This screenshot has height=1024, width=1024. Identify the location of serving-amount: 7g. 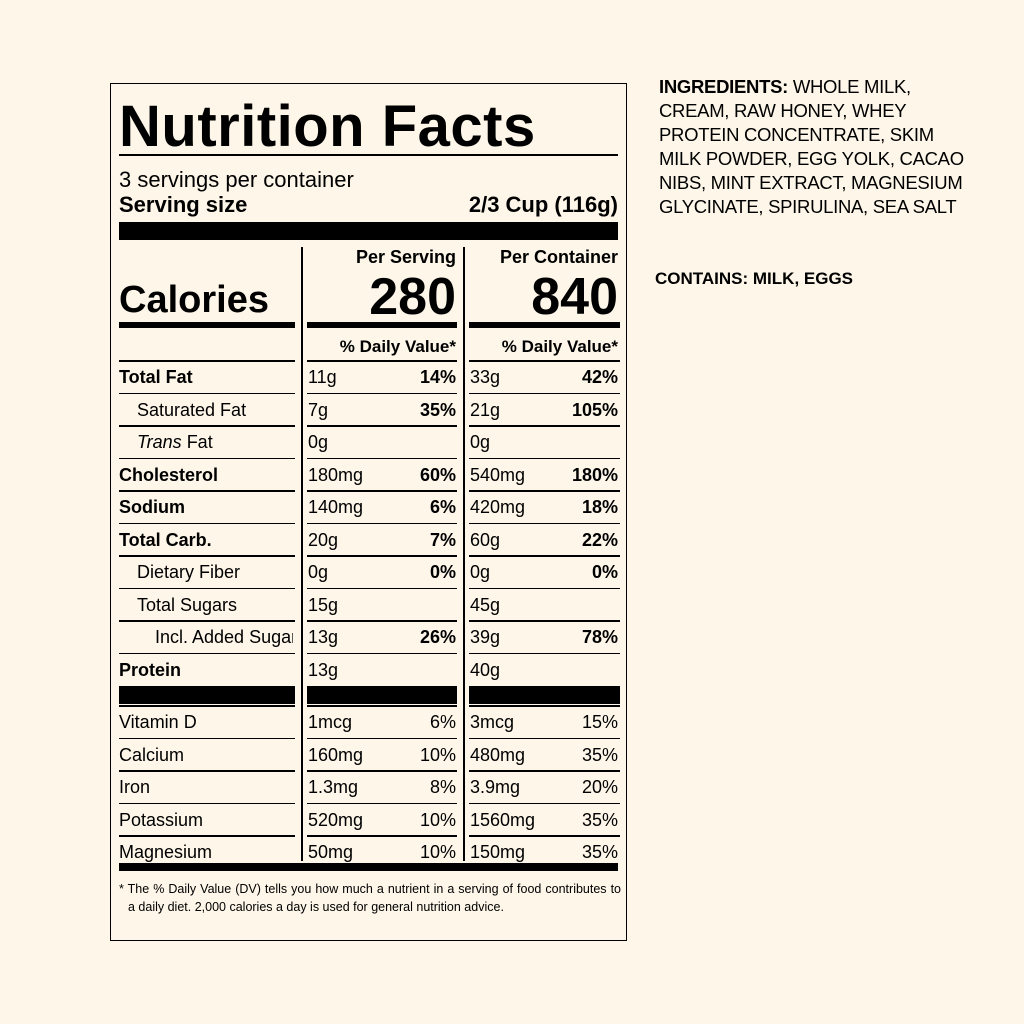
(318, 409).